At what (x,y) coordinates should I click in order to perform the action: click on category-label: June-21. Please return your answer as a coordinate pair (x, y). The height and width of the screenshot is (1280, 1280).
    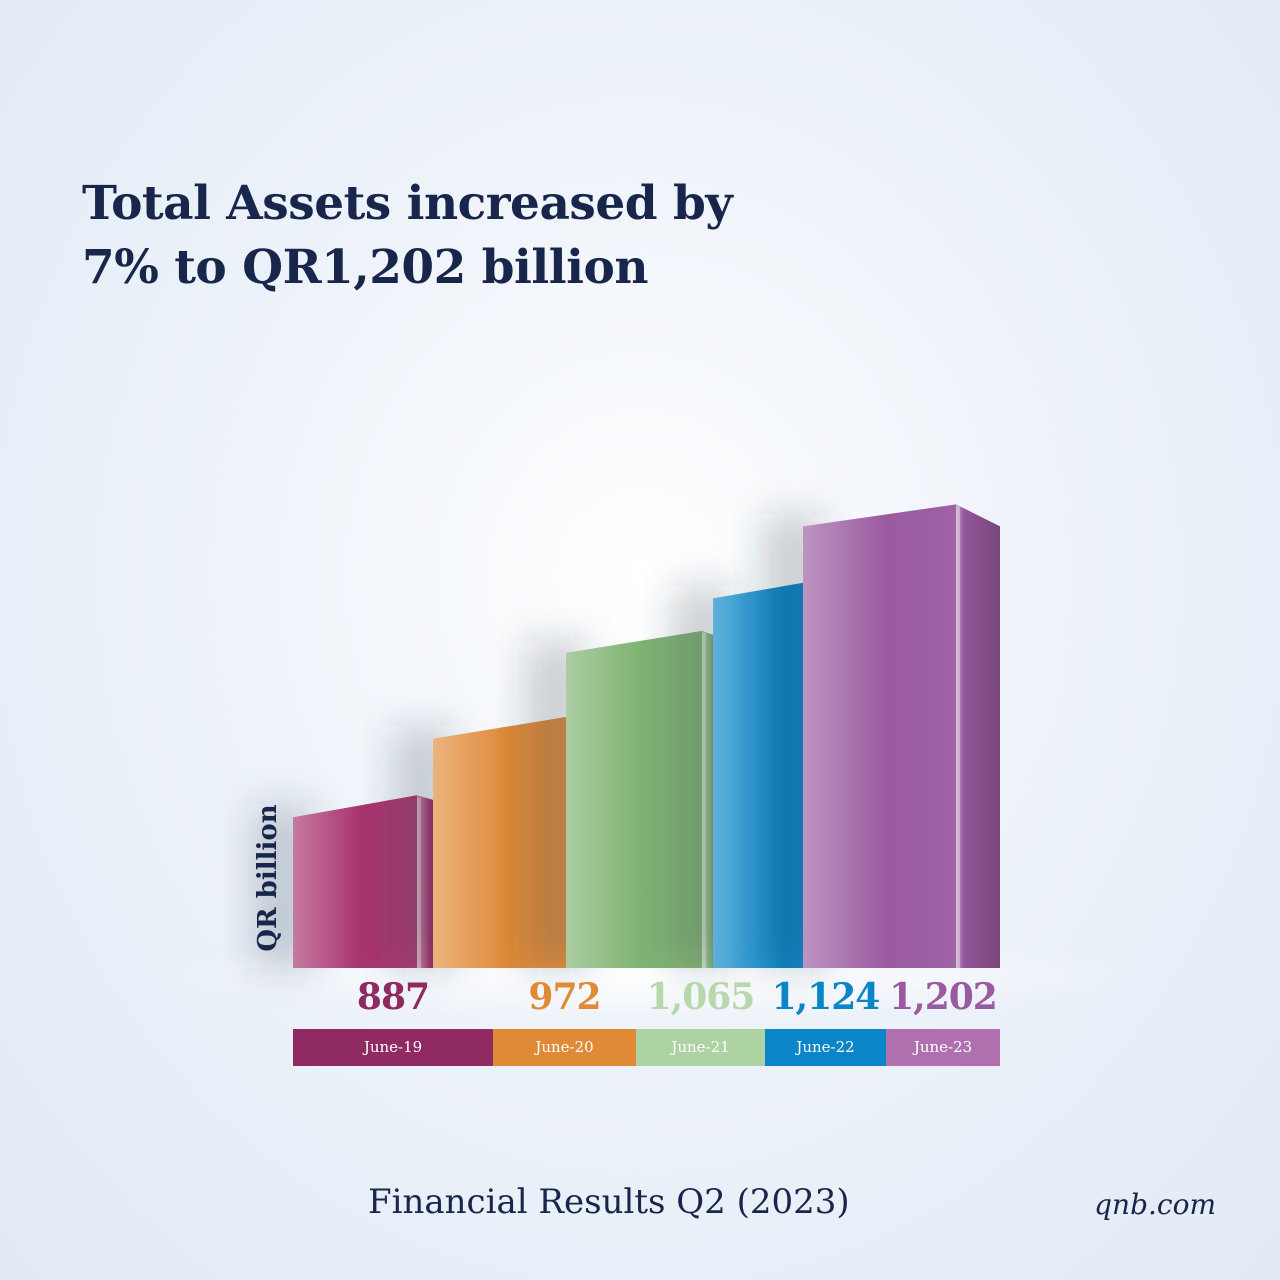
    Looking at the image, I should click on (700, 1047).